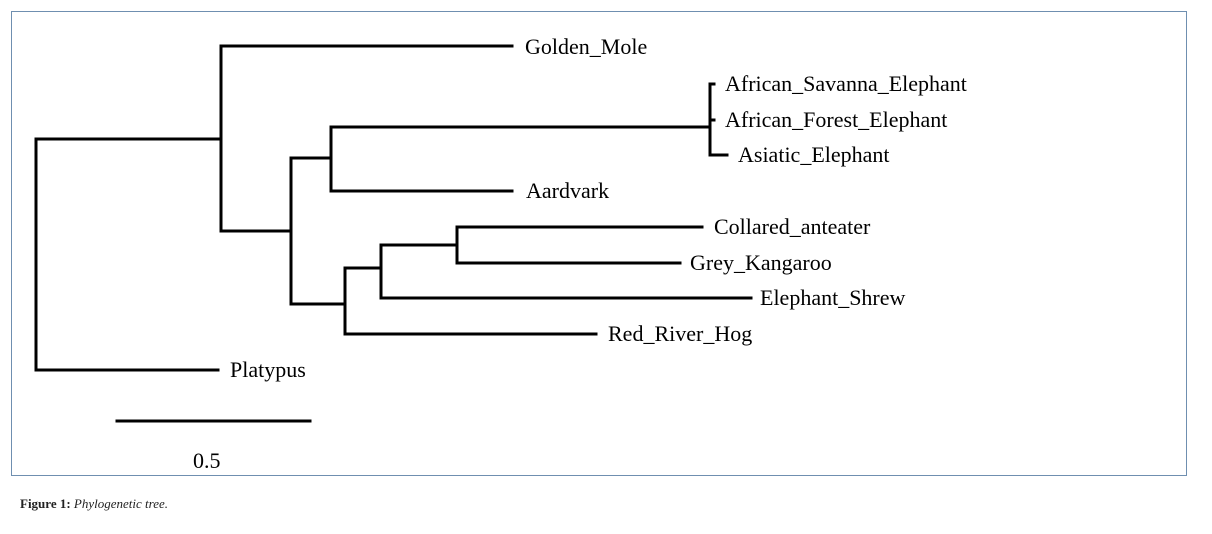 The width and height of the screenshot is (1212, 534). I want to click on taxon-grey-kangaroo: Grey_Kangaroo, so click(761, 262).